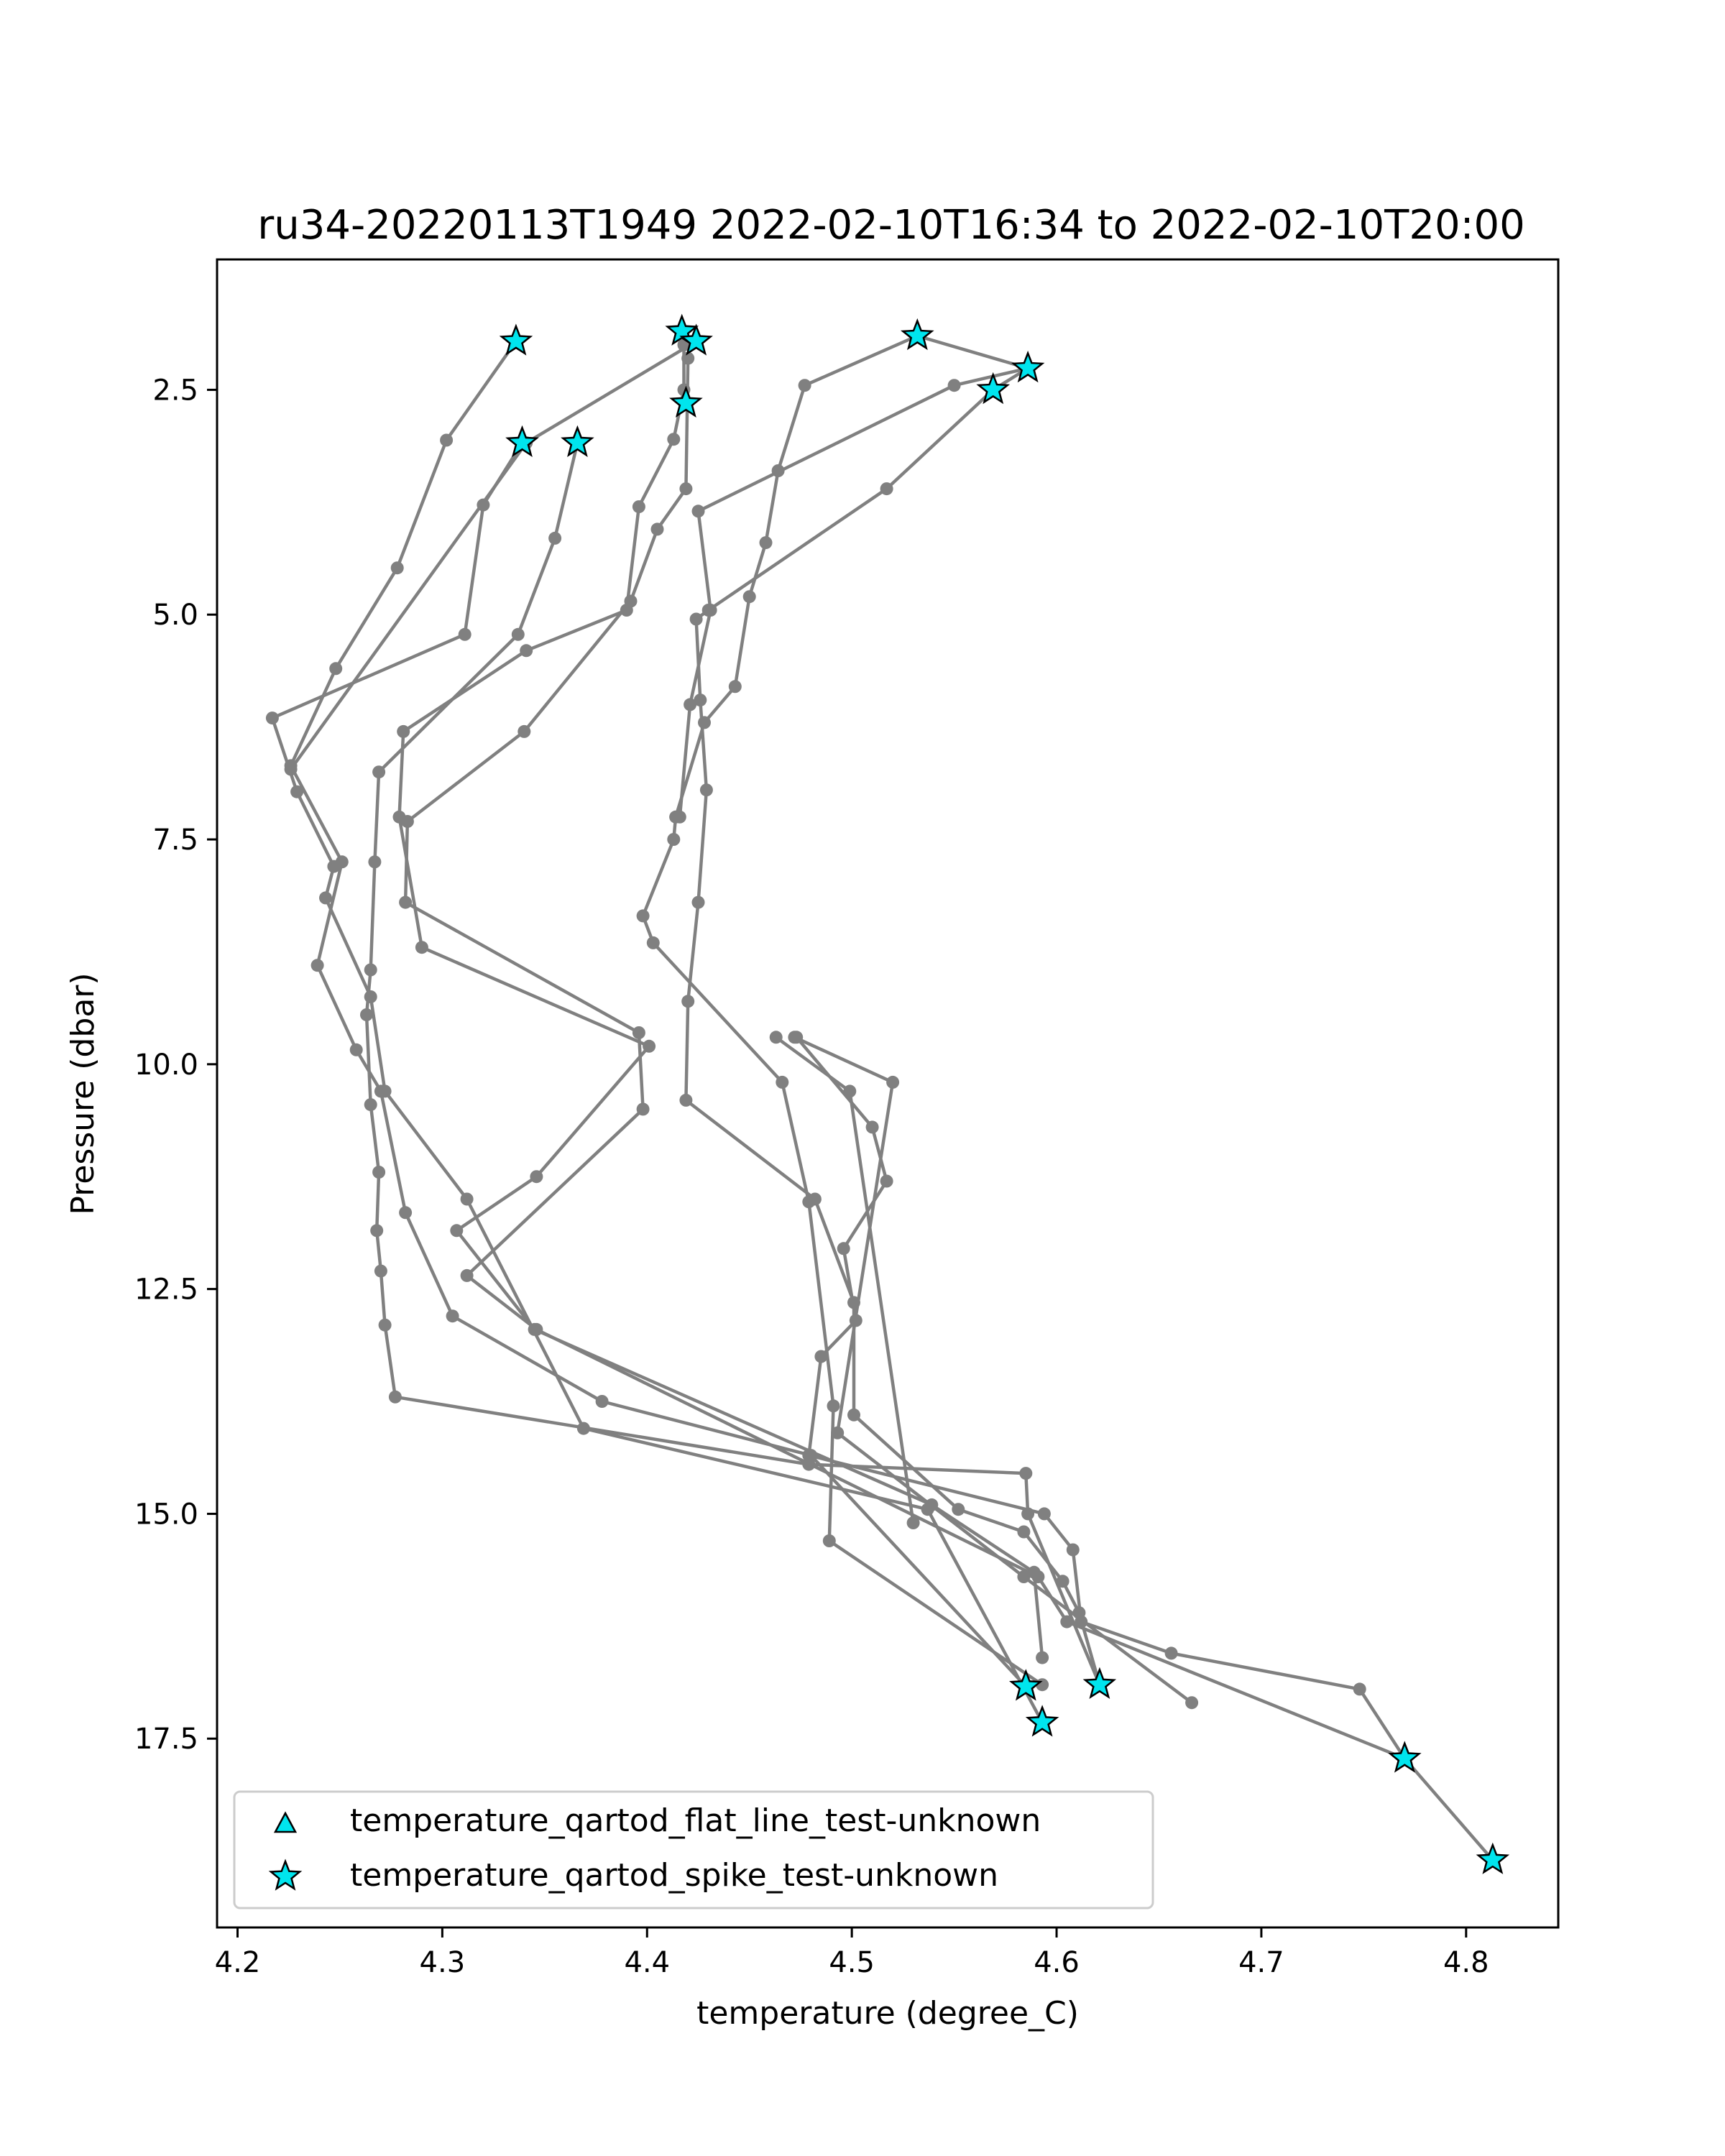 This screenshot has height=2156, width=1725. I want to click on legend-box, so click(693, 1850).